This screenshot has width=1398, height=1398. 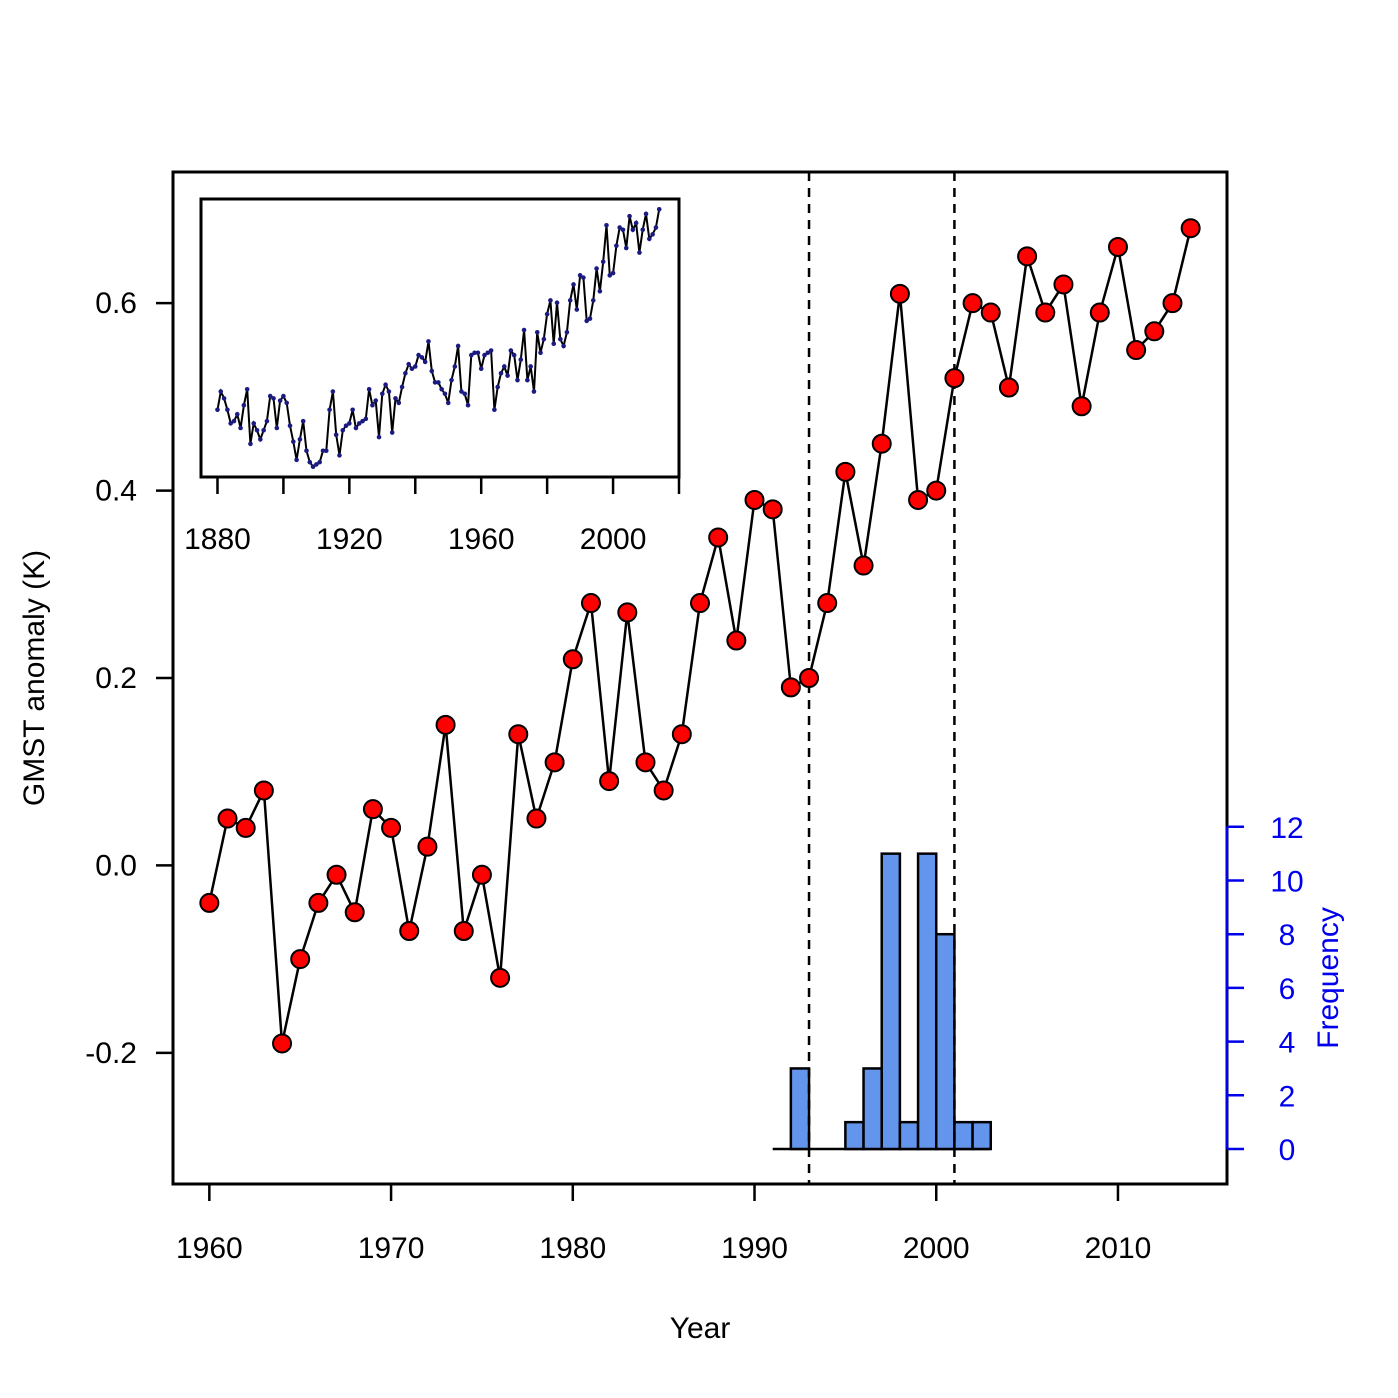 I want to click on y-tick-label: 0.0, so click(x=116, y=865).